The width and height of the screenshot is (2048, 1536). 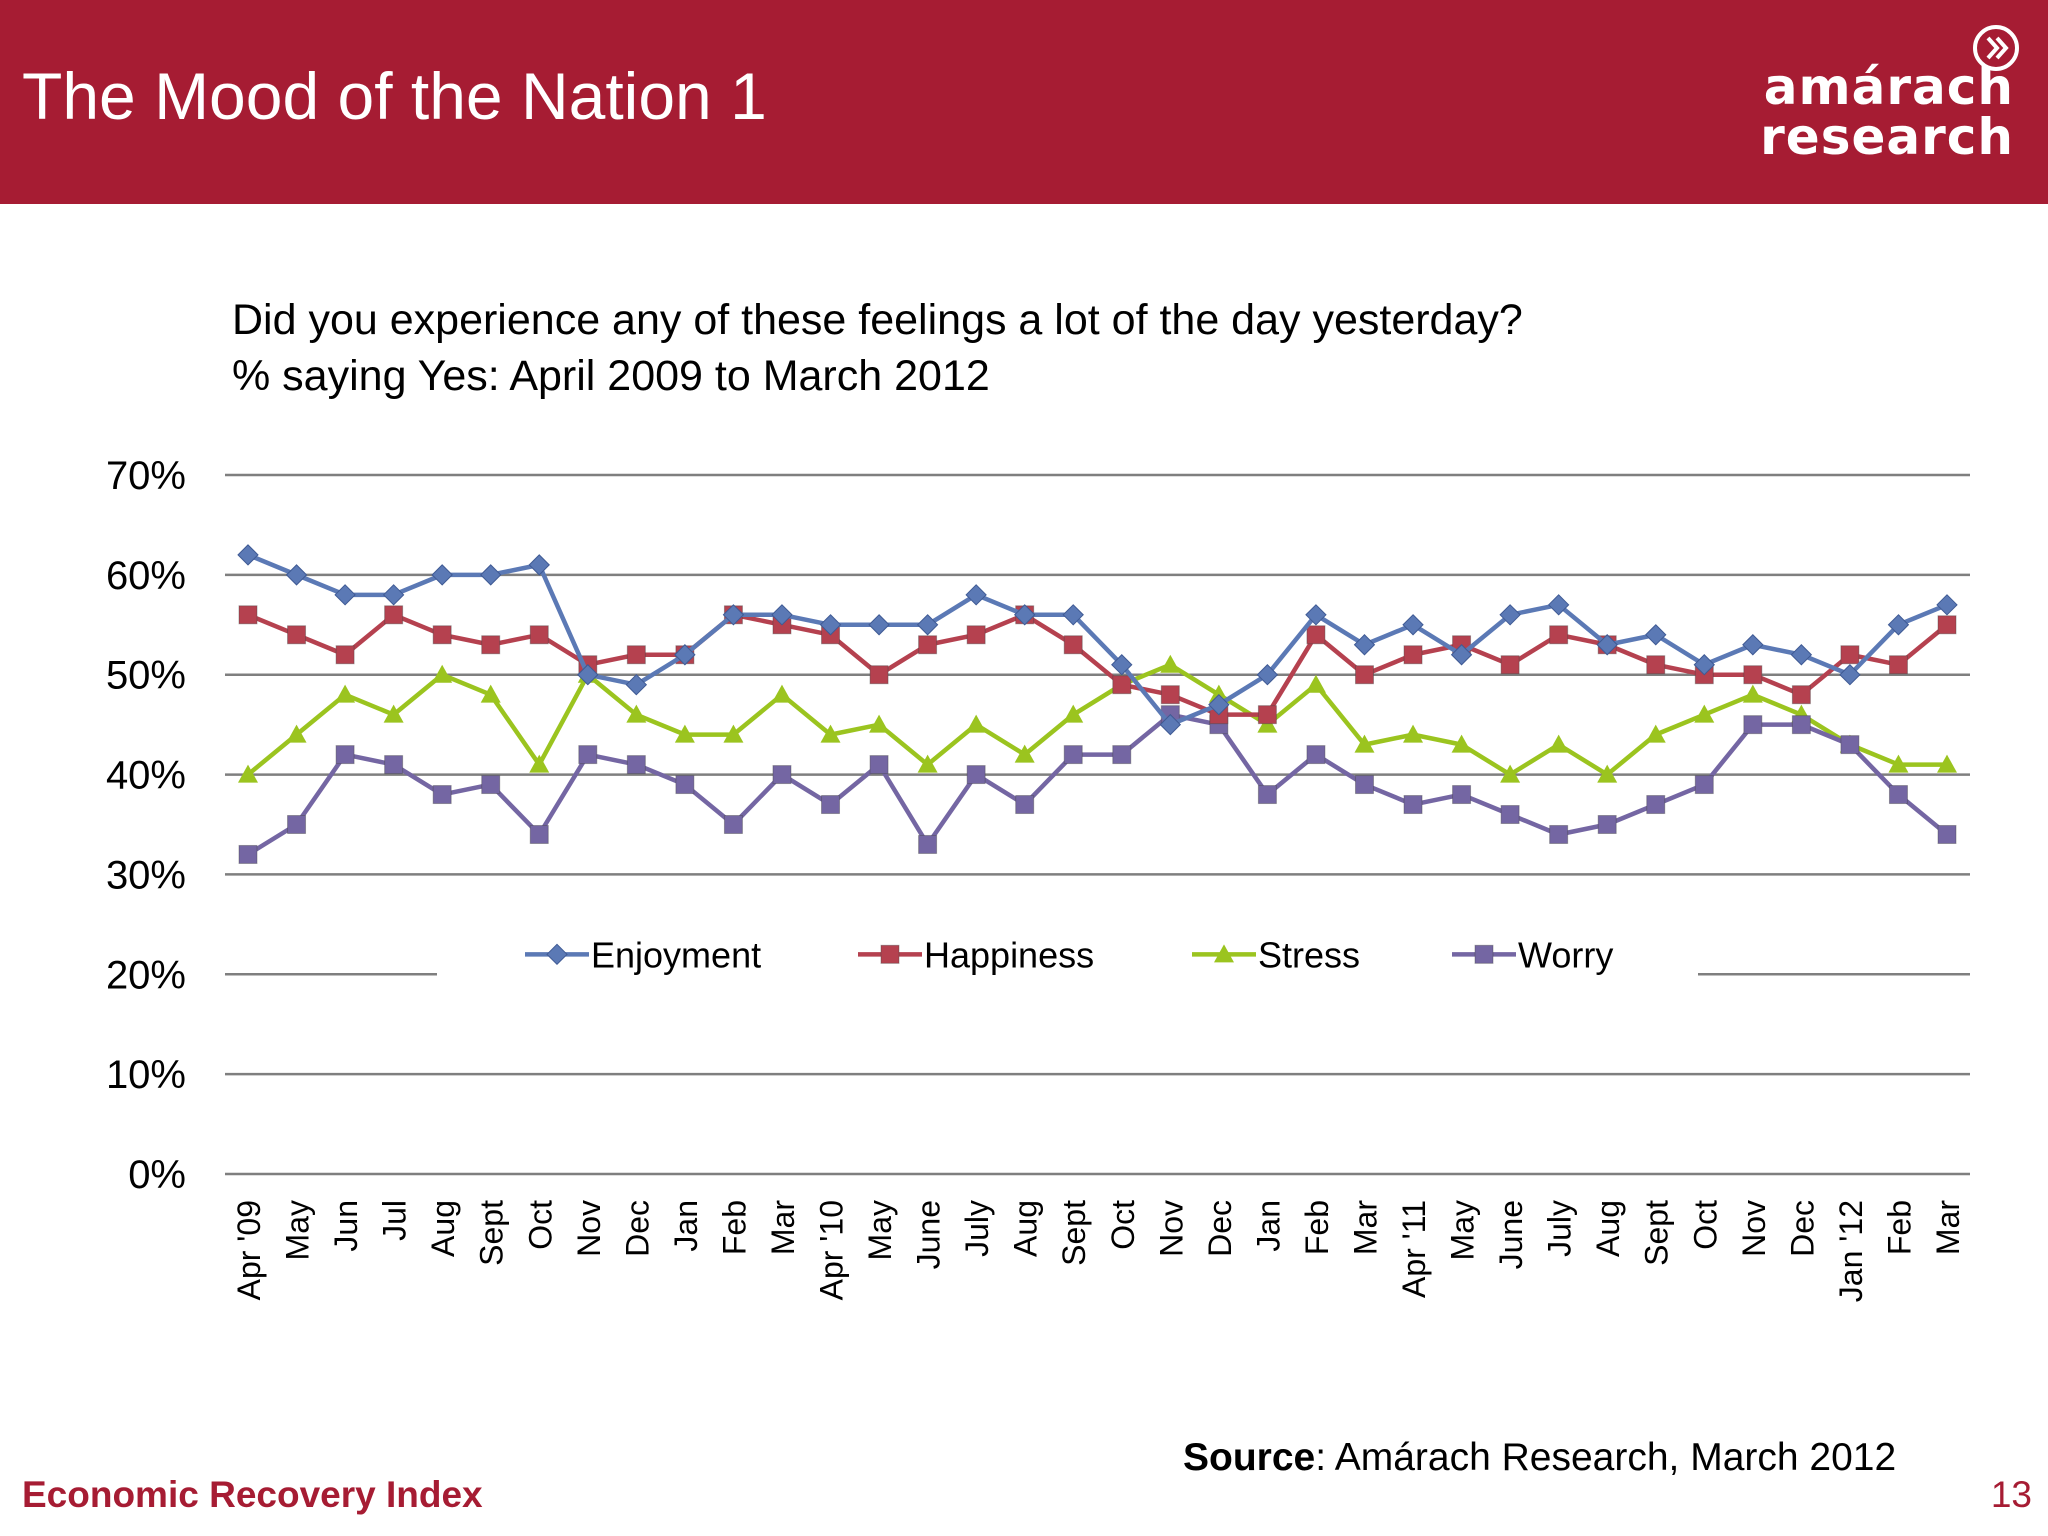 I want to click on logo-line-2: research, so click(x=1887, y=137).